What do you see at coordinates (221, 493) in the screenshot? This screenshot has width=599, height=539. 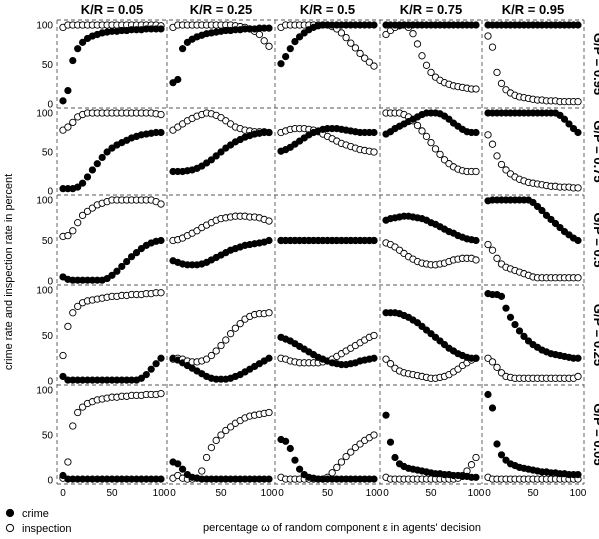 I see `x-tick-label: 50` at bounding box center [221, 493].